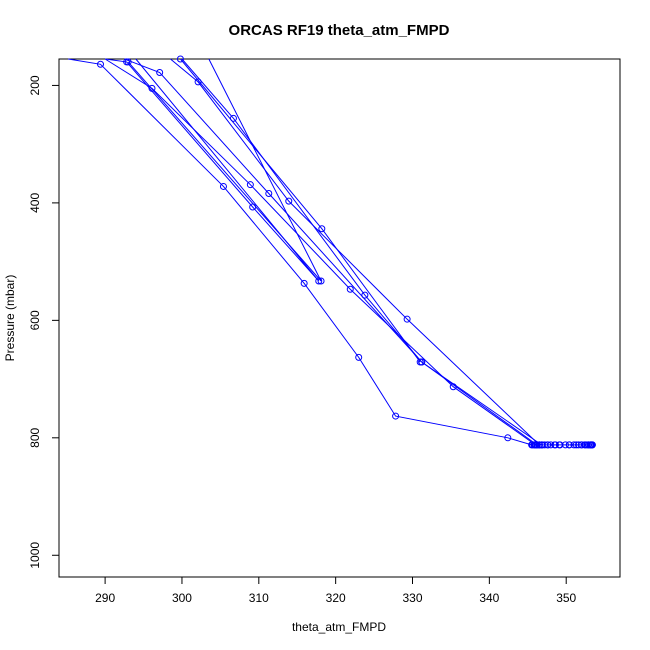  I want to click on x-tick-label: 340, so click(489, 598).